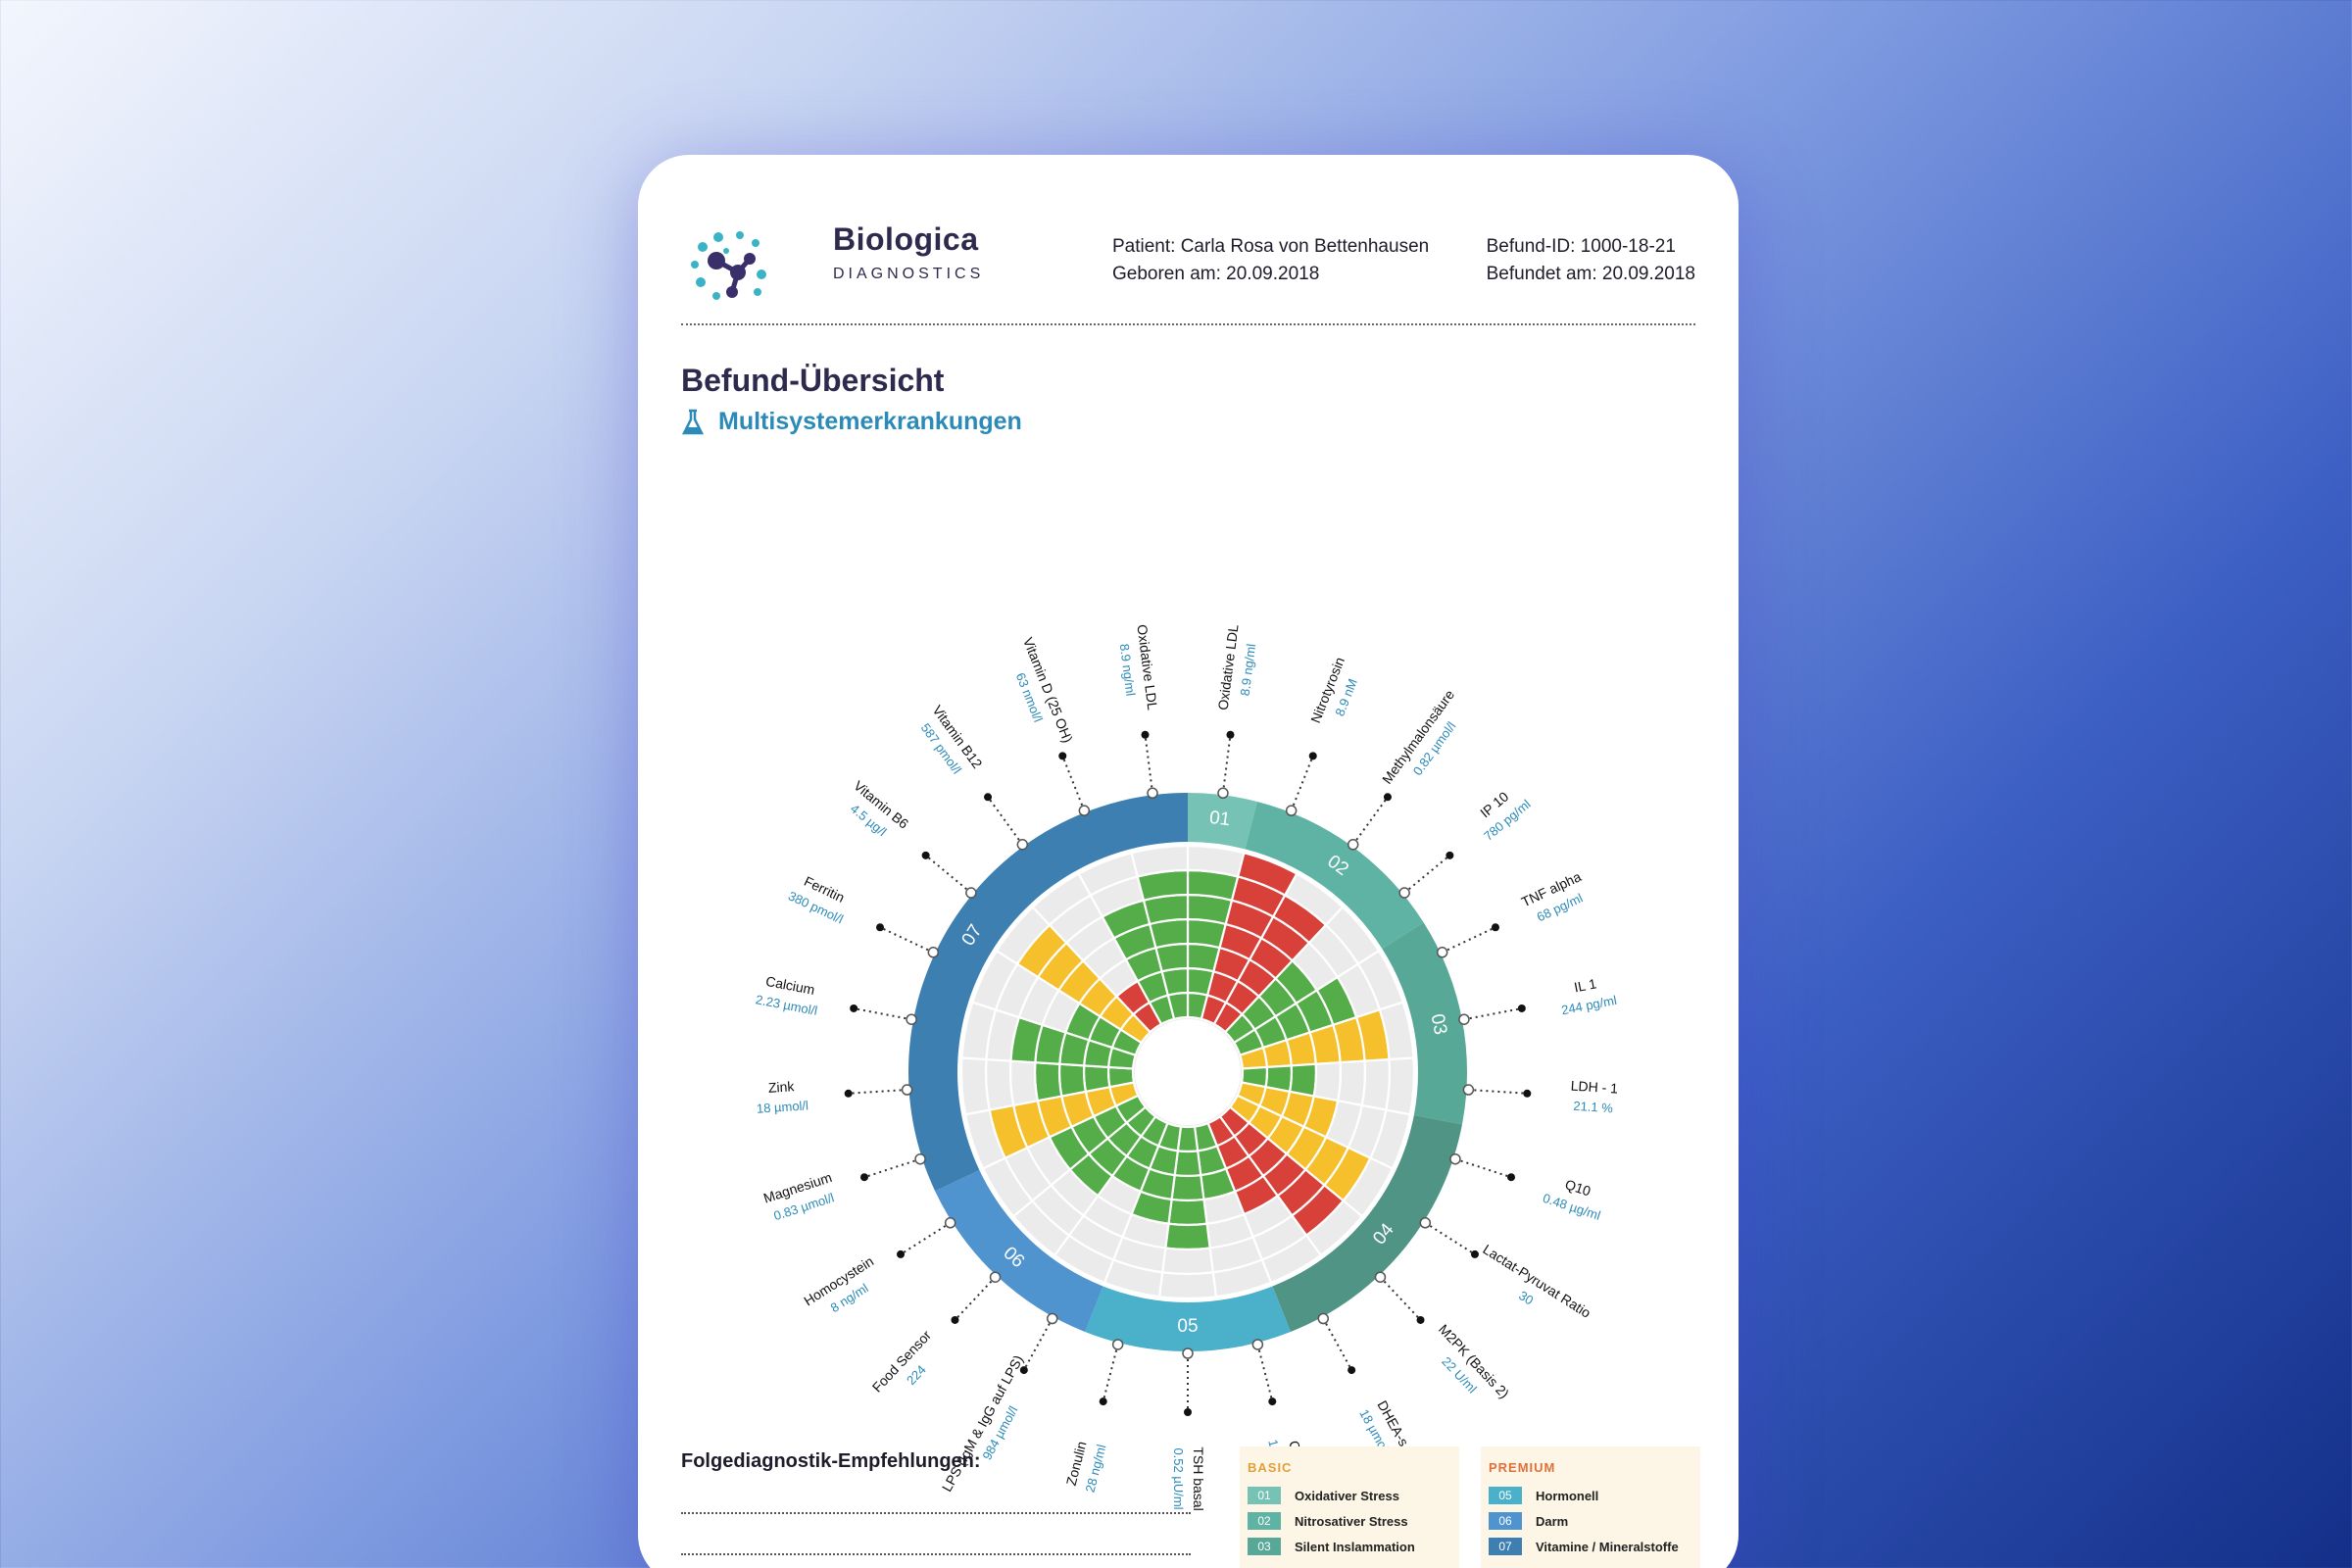 This screenshot has height=1568, width=2352. I want to click on legend-item: 07 Vitamine / Mineralstoffe, so click(1590, 1546).